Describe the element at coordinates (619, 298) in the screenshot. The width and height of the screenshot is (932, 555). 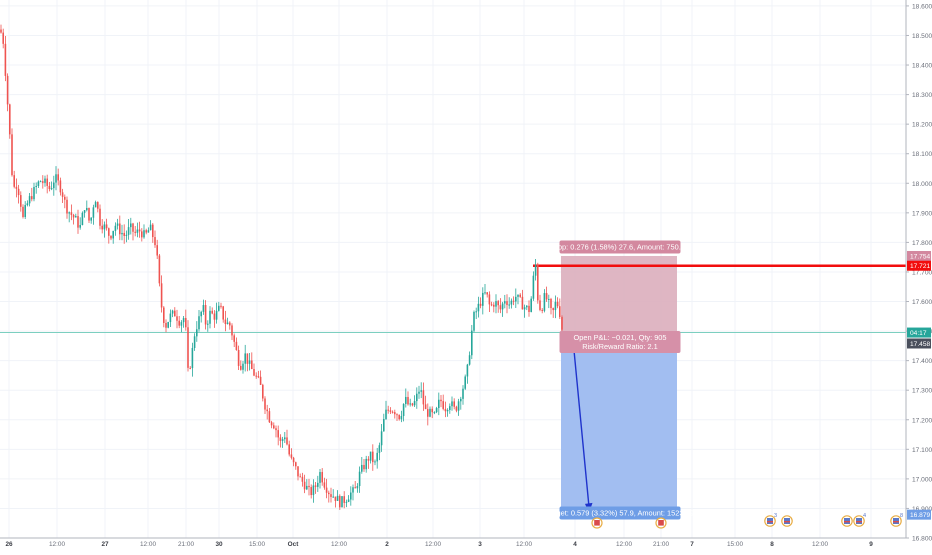
I see `stop-loss-zone` at that location.